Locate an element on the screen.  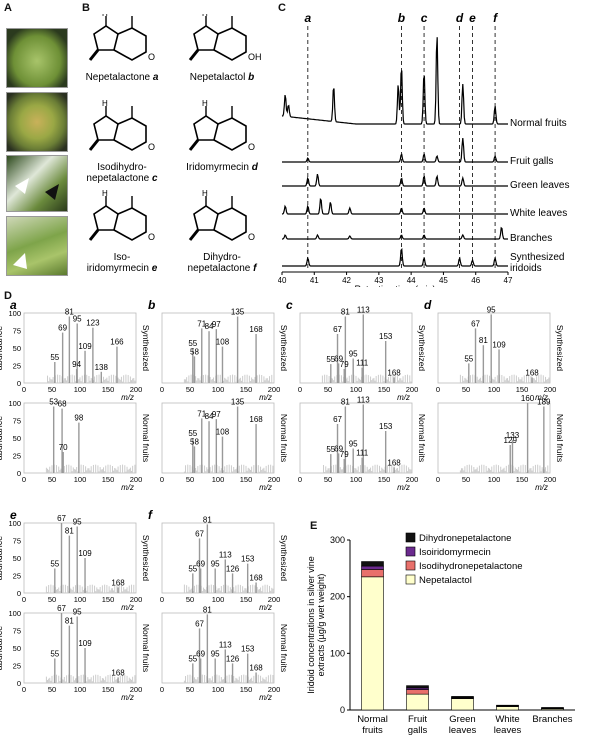
trace-label: Green leaves is located at coordinates (539, 185).